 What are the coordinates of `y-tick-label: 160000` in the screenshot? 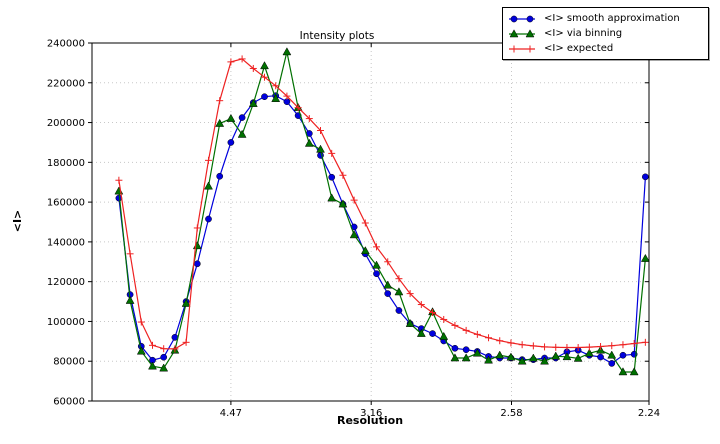 It's located at (66, 203).